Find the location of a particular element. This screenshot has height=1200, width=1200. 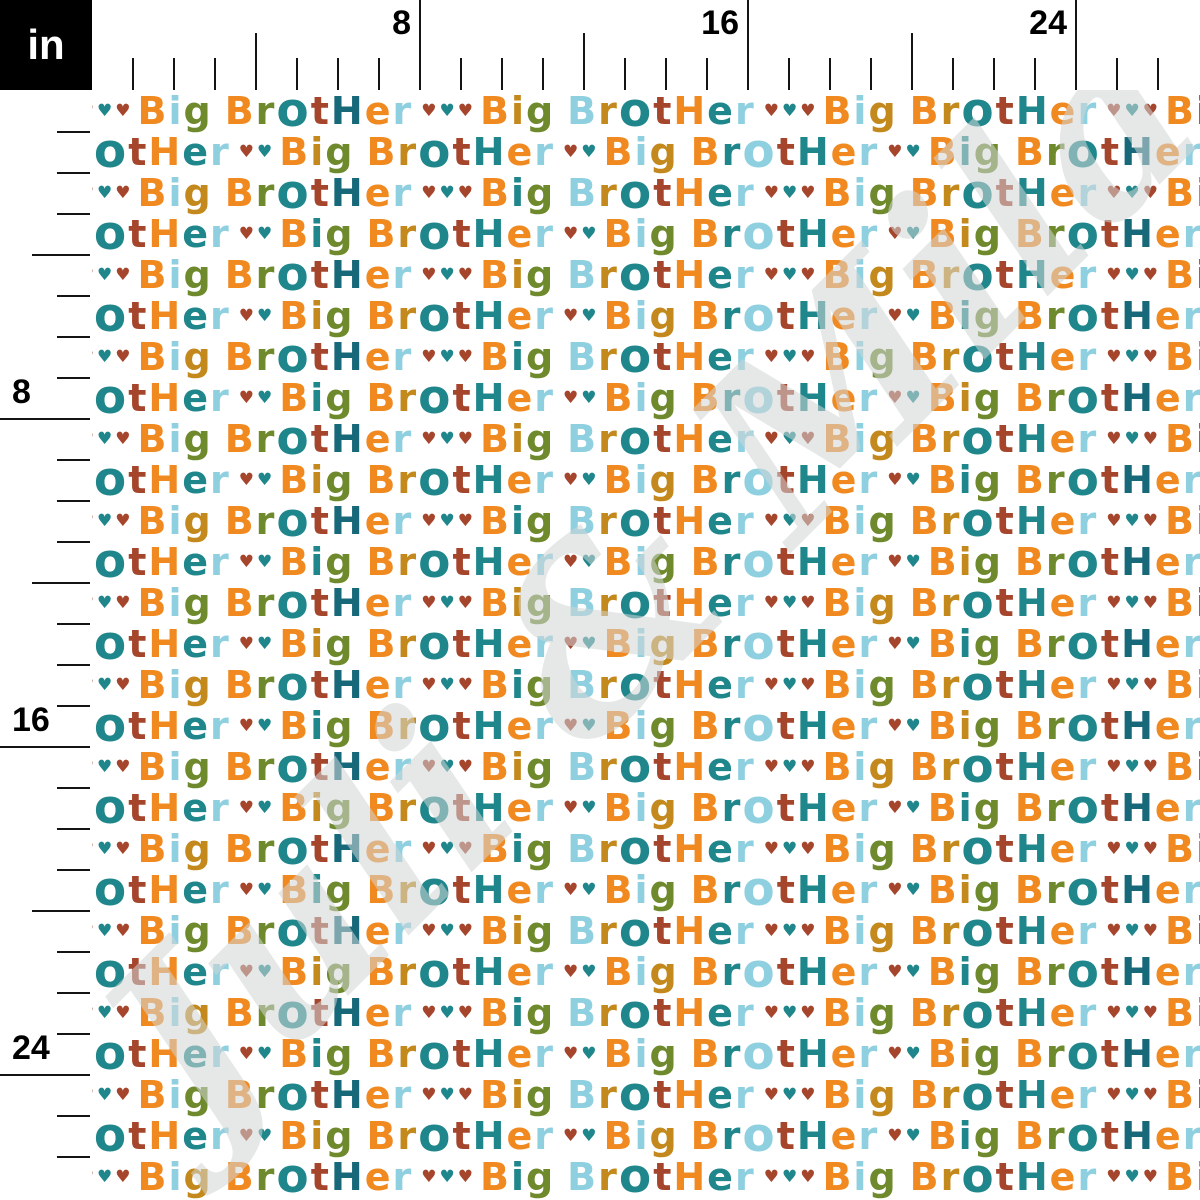

ruler-top is located at coordinates (600, 45).